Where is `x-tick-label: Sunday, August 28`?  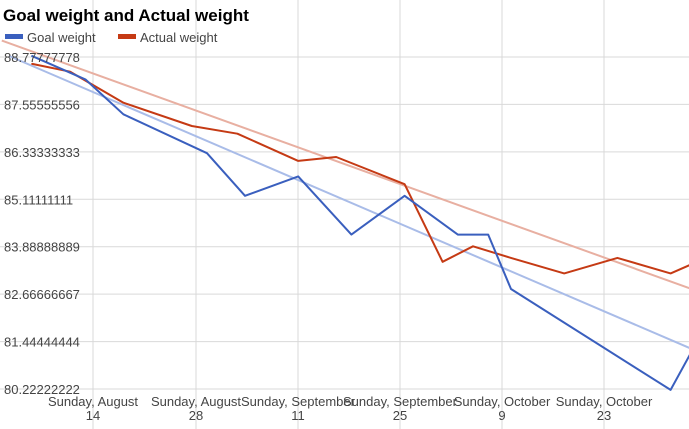 x-tick-label: Sunday, August 28 is located at coordinates (196, 408).